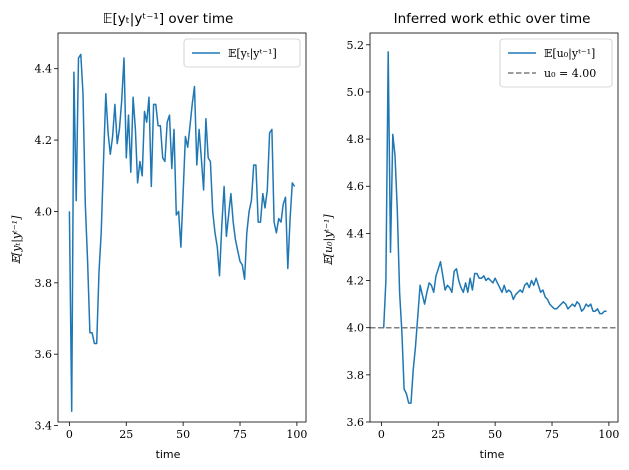  Describe the element at coordinates (356, 92) in the screenshot. I see `y-tick-label: 5.0` at that location.